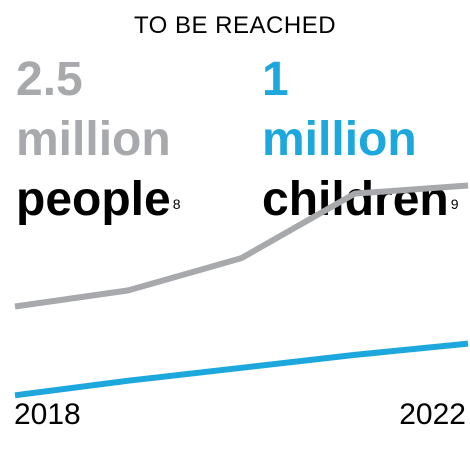  I want to click on children-unit: million, so click(339, 139).